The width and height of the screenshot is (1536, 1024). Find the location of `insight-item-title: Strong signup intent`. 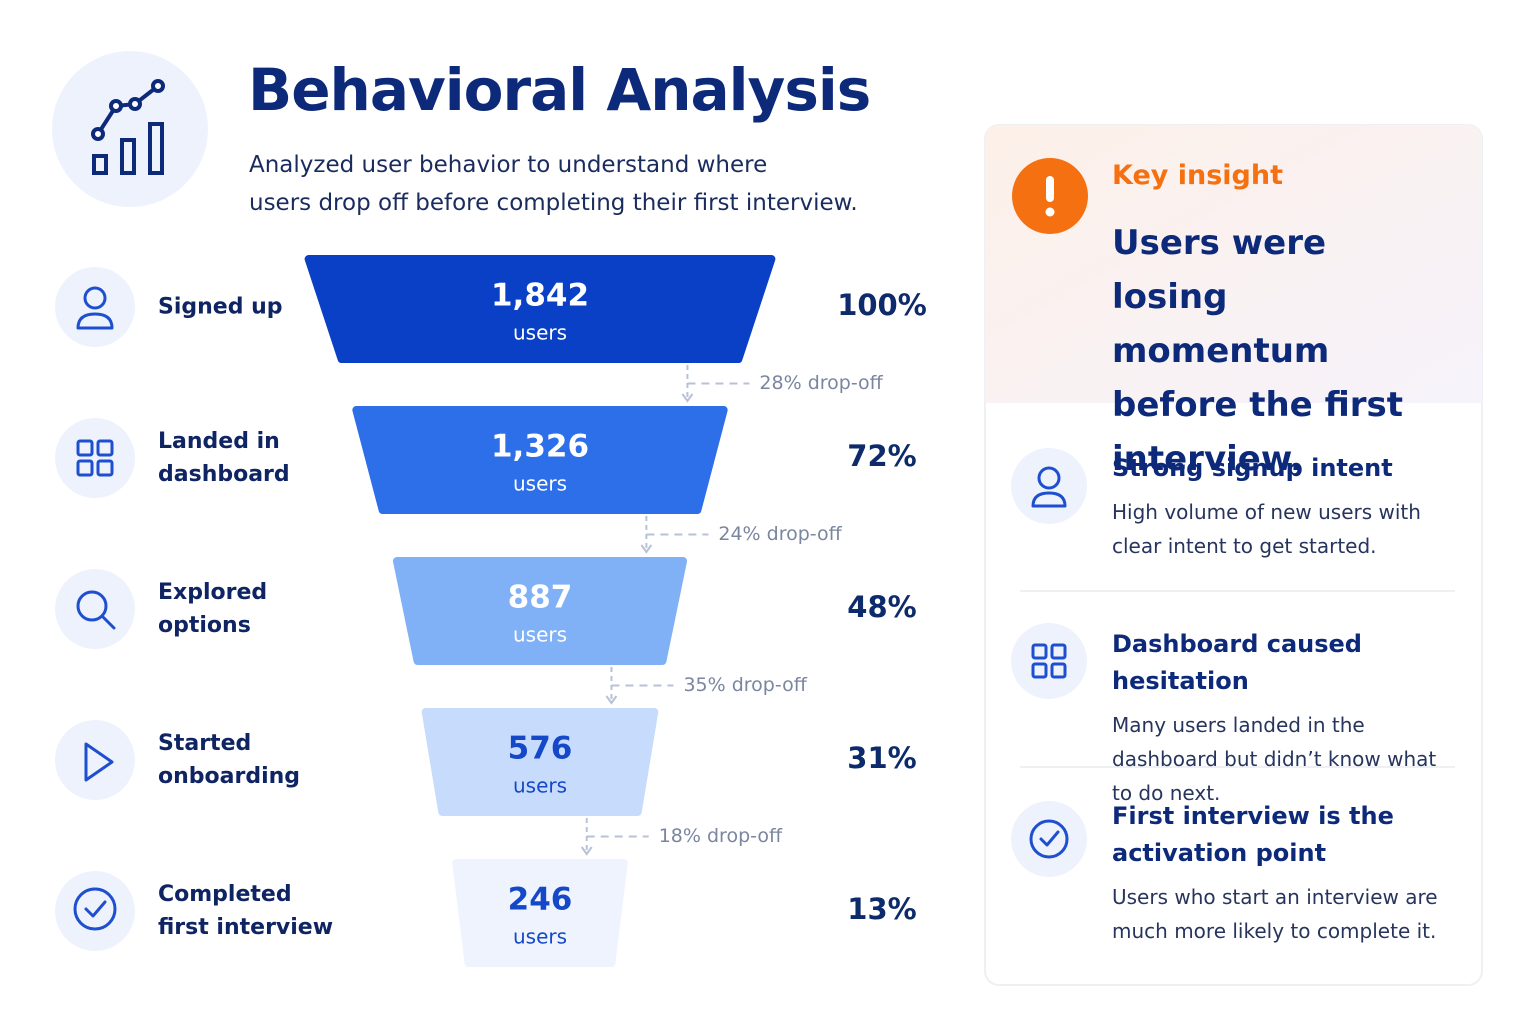

insight-item-title: Strong signup intent is located at coordinates (1252, 468).